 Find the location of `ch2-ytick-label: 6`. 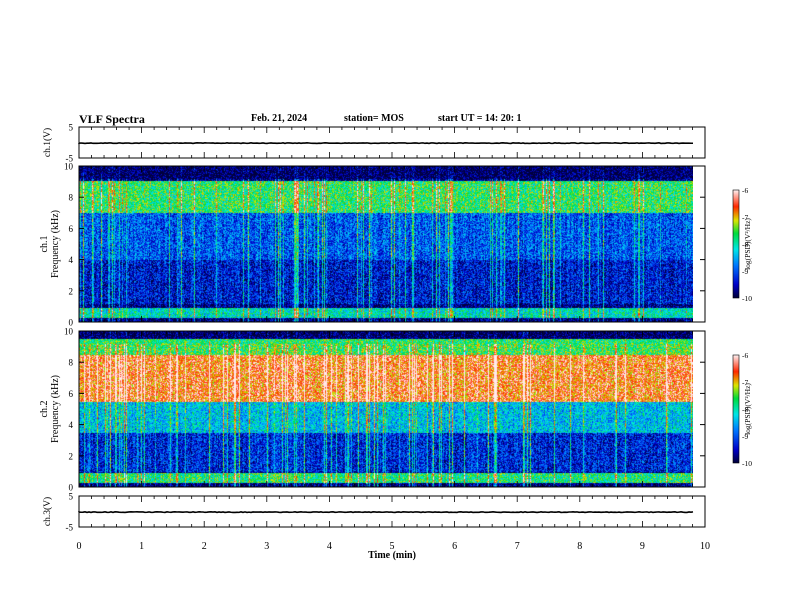

ch2-ytick-label: 6 is located at coordinates (71, 394).